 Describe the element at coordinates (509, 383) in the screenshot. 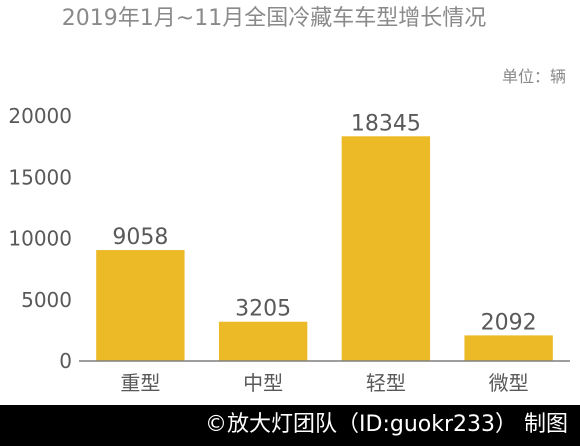

I see `x-tick-label: 微型` at that location.